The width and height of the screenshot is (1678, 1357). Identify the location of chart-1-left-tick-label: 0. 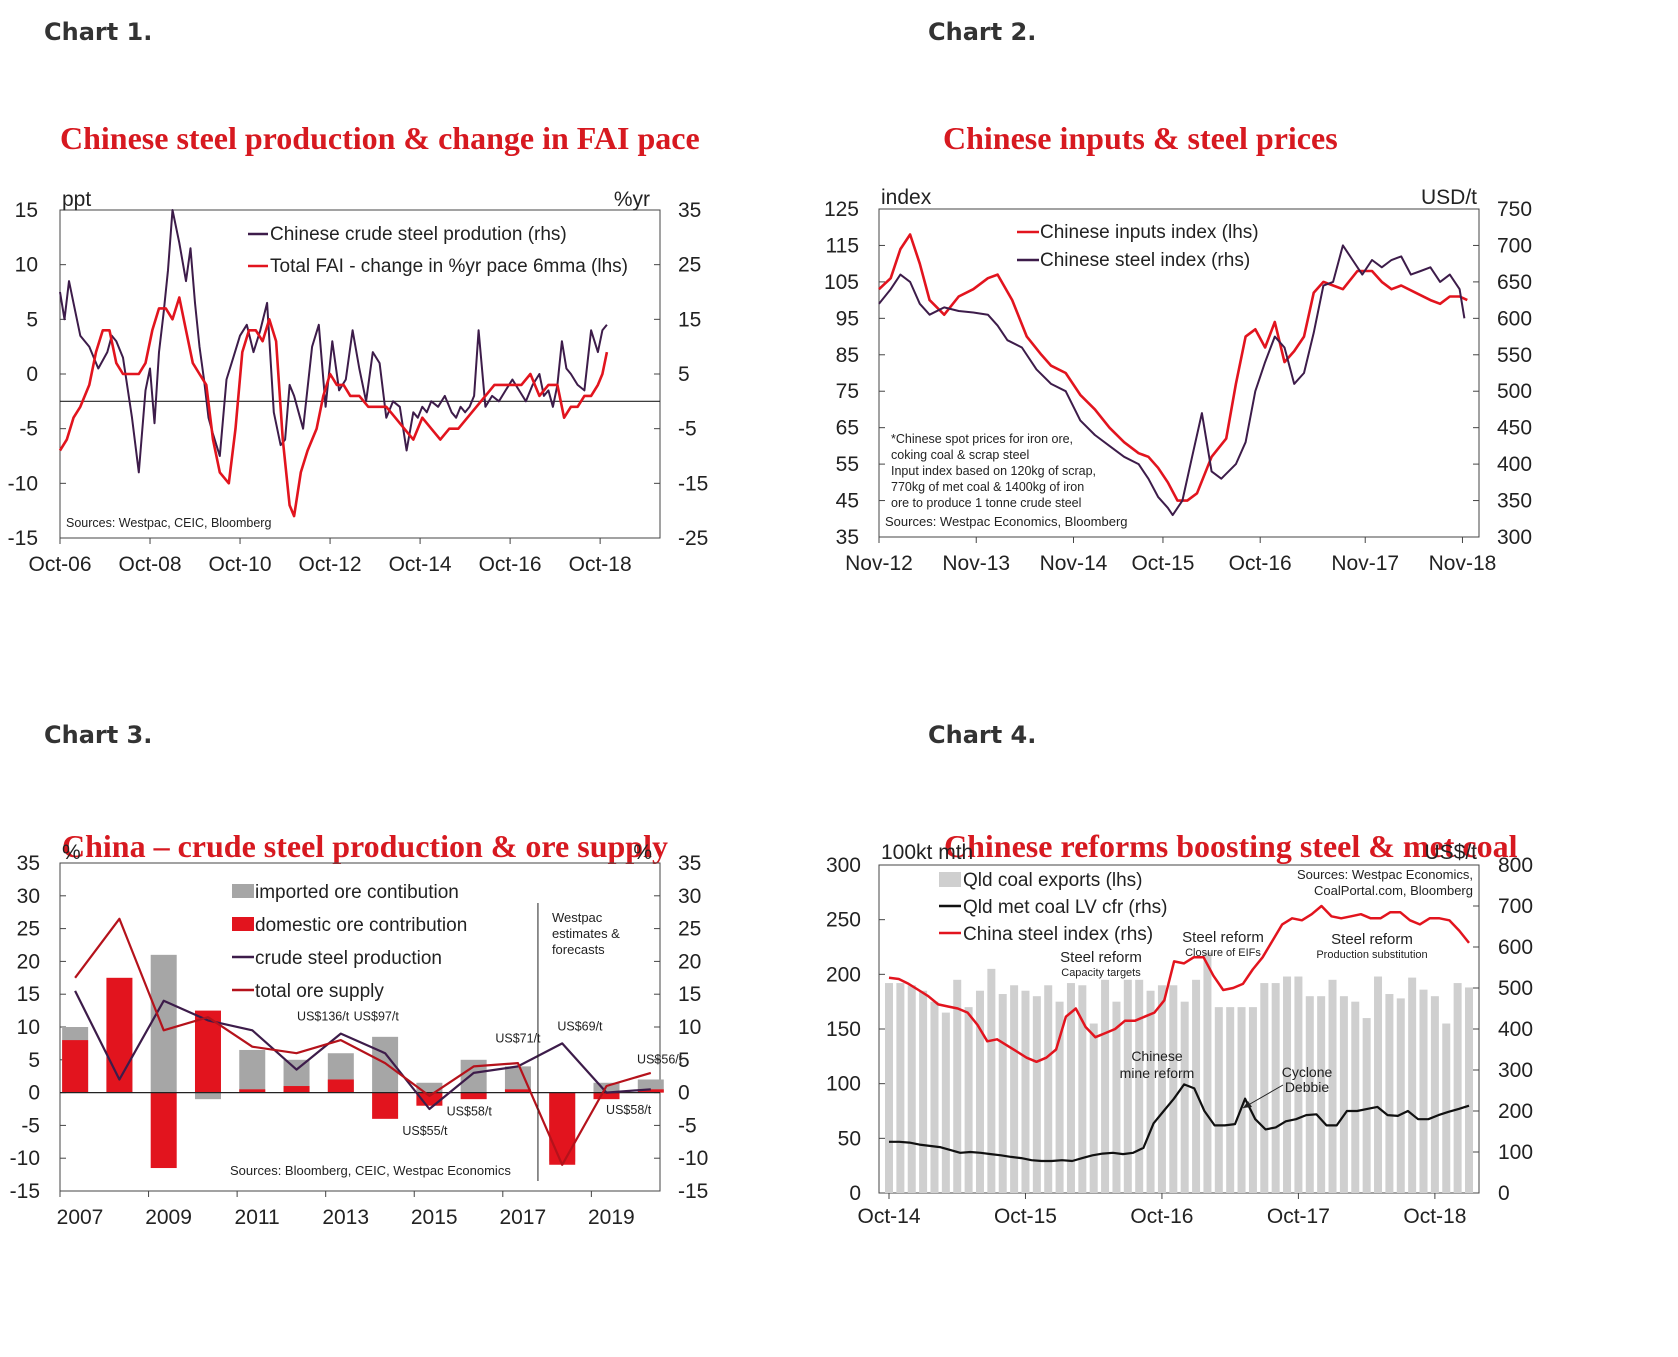
(32, 374).